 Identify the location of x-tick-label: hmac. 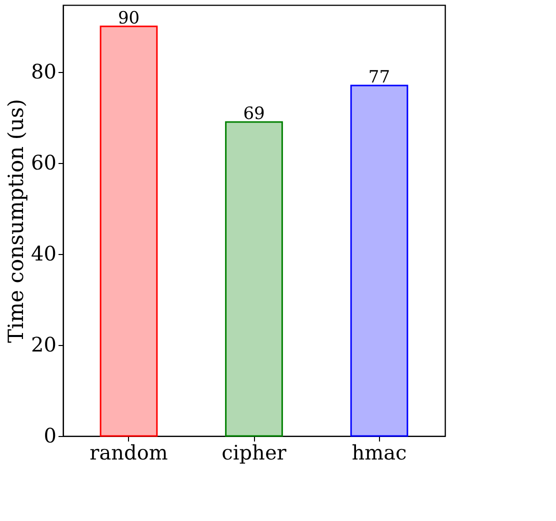
(379, 452).